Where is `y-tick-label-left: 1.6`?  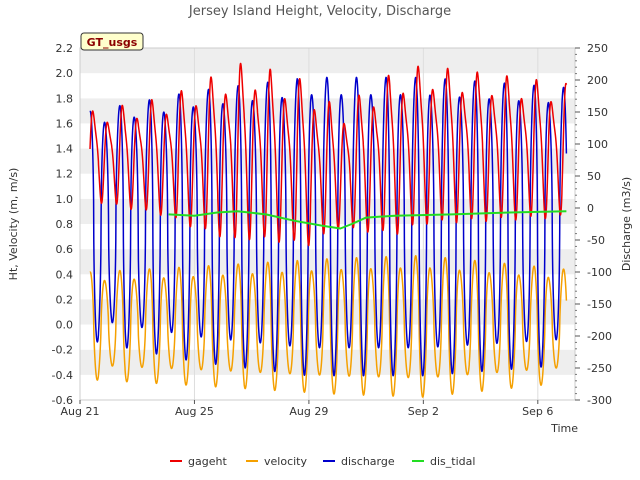
y-tick-label-left: 1.6 is located at coordinates (65, 123).